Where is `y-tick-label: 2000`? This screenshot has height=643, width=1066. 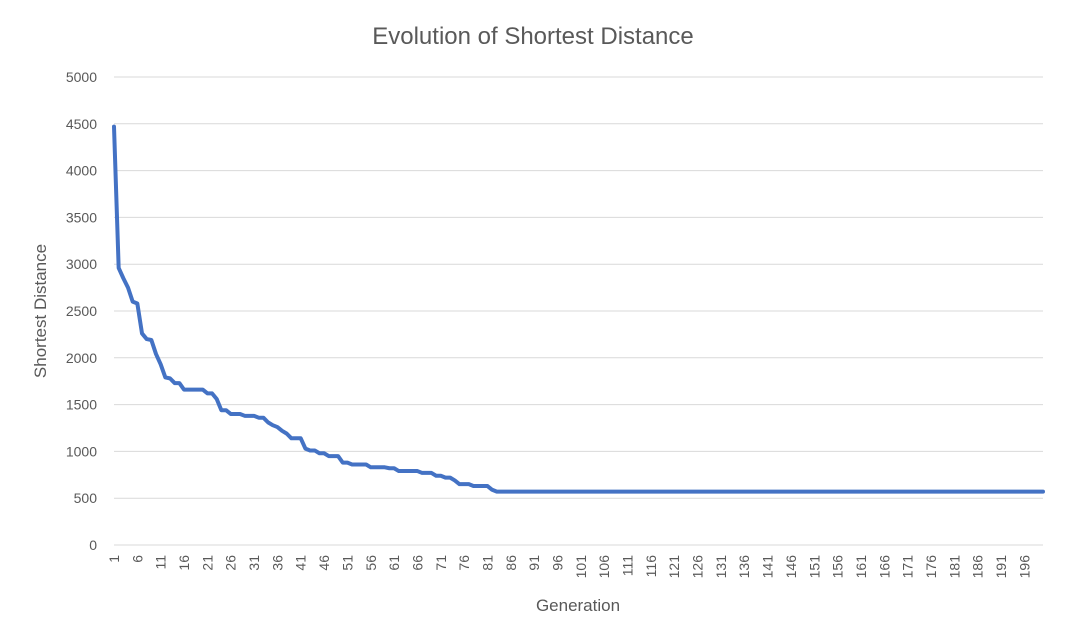 y-tick-label: 2000 is located at coordinates (81, 358).